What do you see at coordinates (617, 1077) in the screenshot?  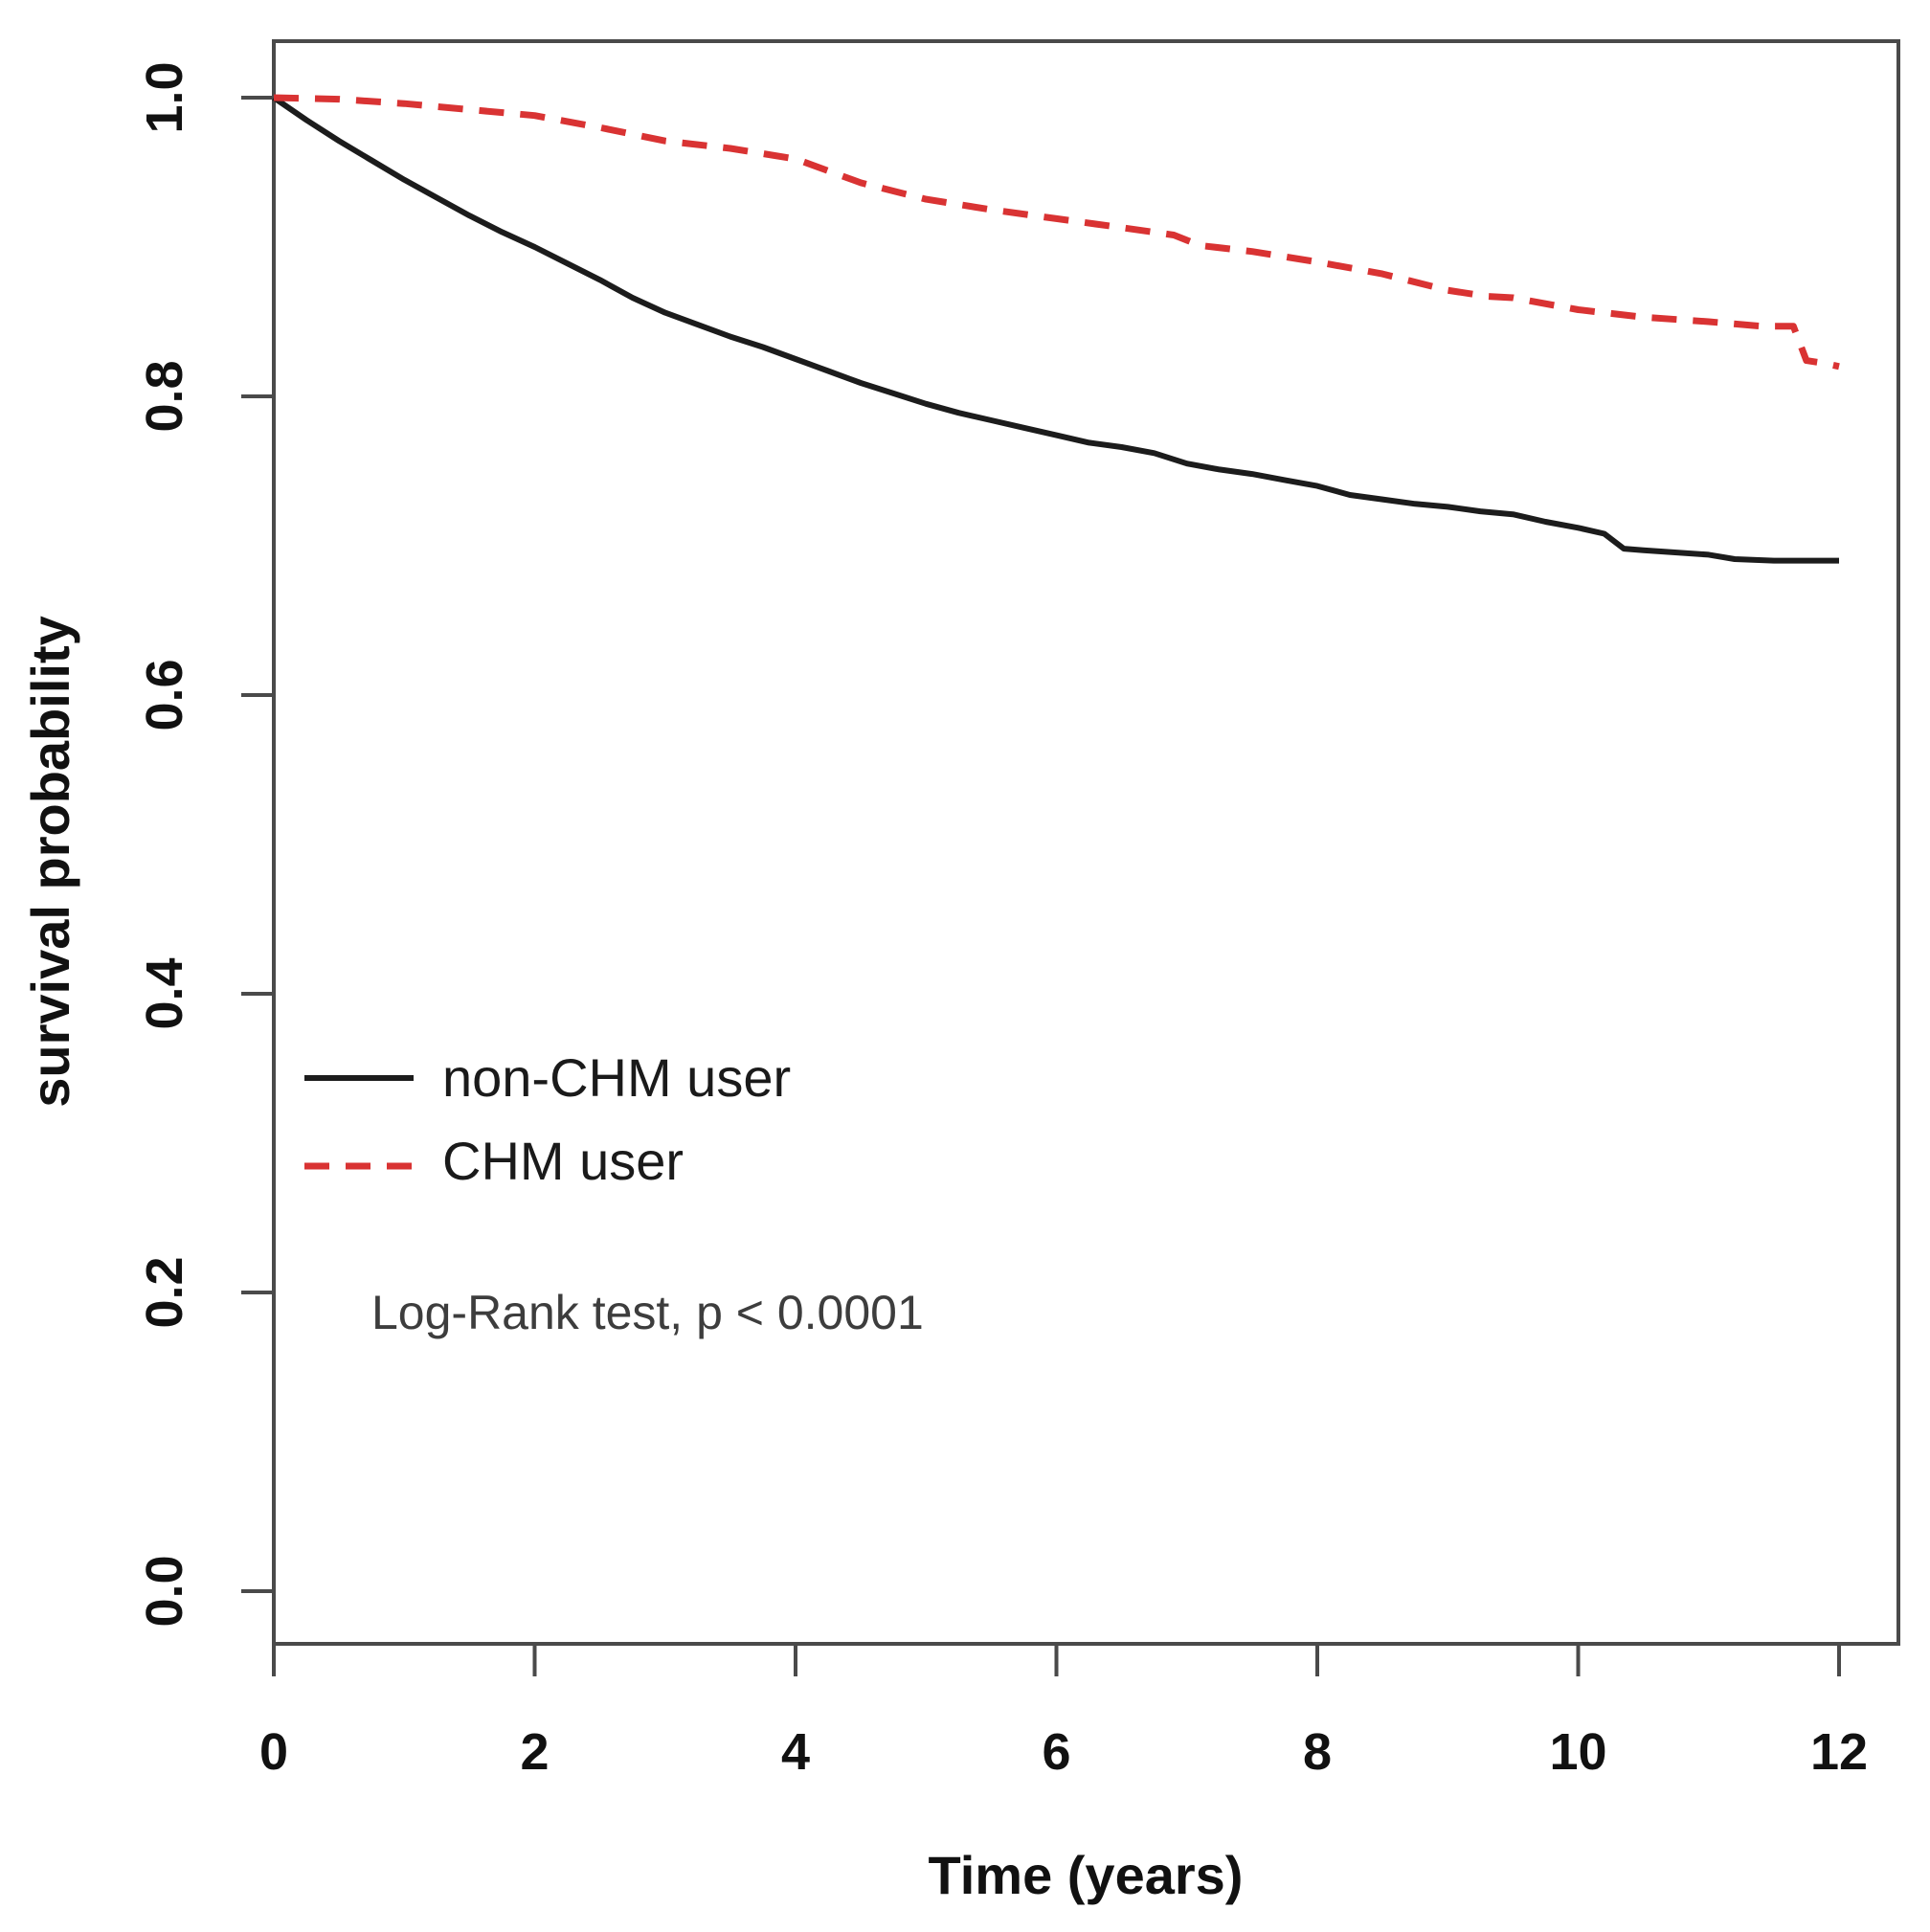 I see `legend-label-non-chm: non-CHM user` at bounding box center [617, 1077].